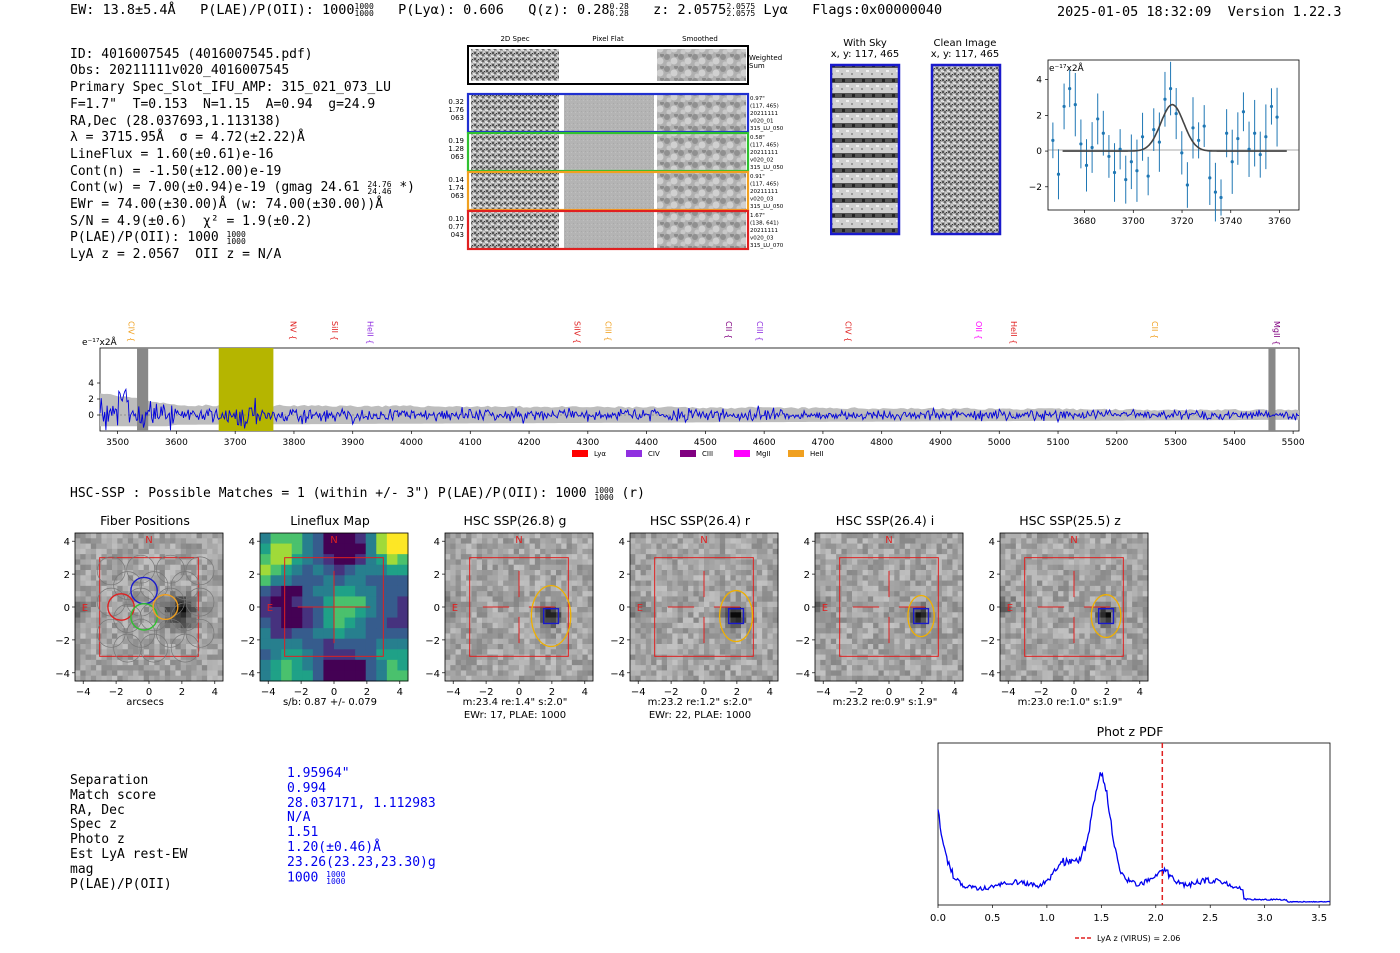 This screenshot has height=953, width=1400. What do you see at coordinates (223, 104) in the screenshot?
I see `info-params: F=1.7" T=0.153 N=1.15 A=0.94 g=24.9` at bounding box center [223, 104].